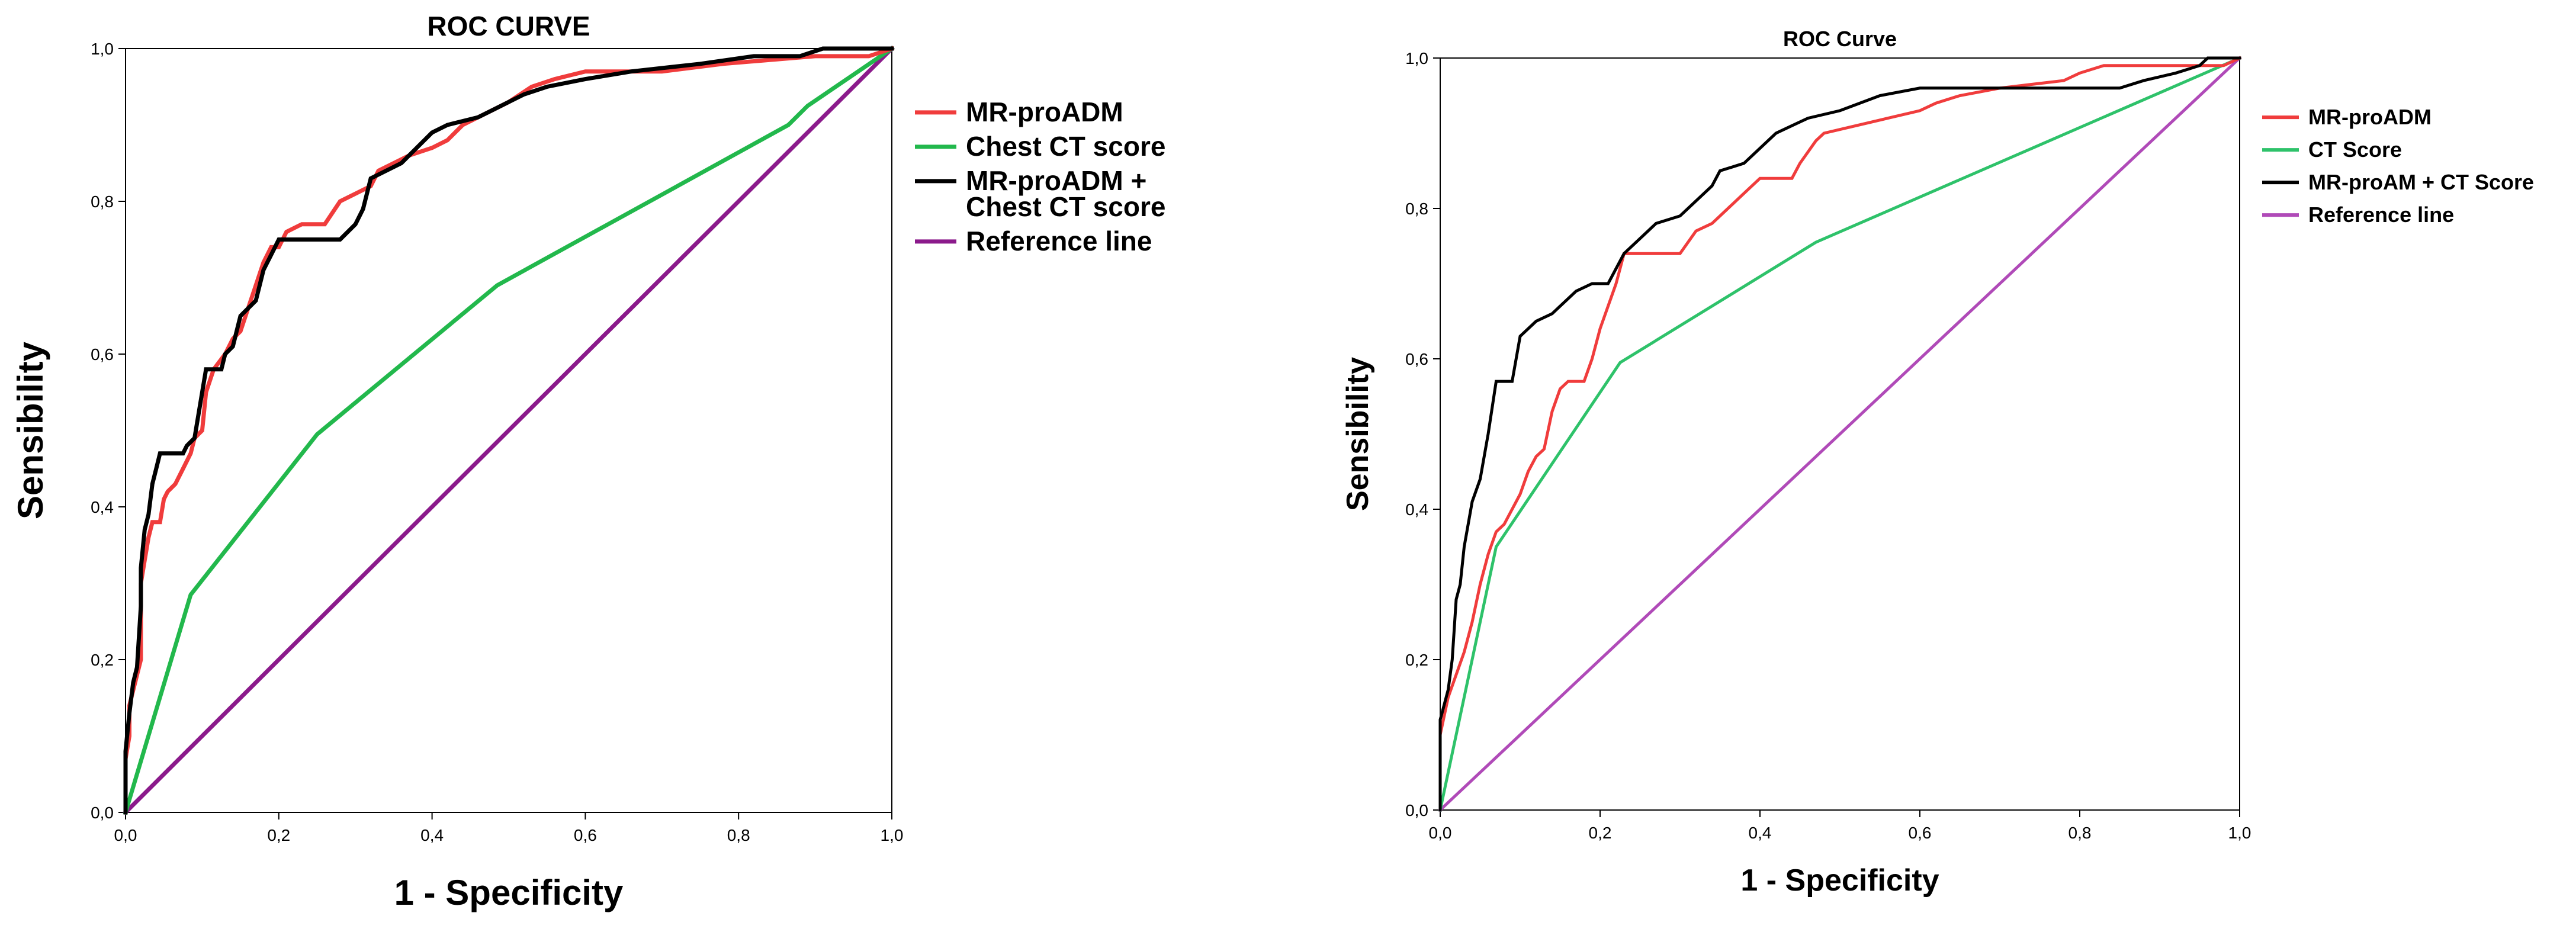 The image size is (2576, 932). I want to click on chart-title: ROC CURVE, so click(508, 26).